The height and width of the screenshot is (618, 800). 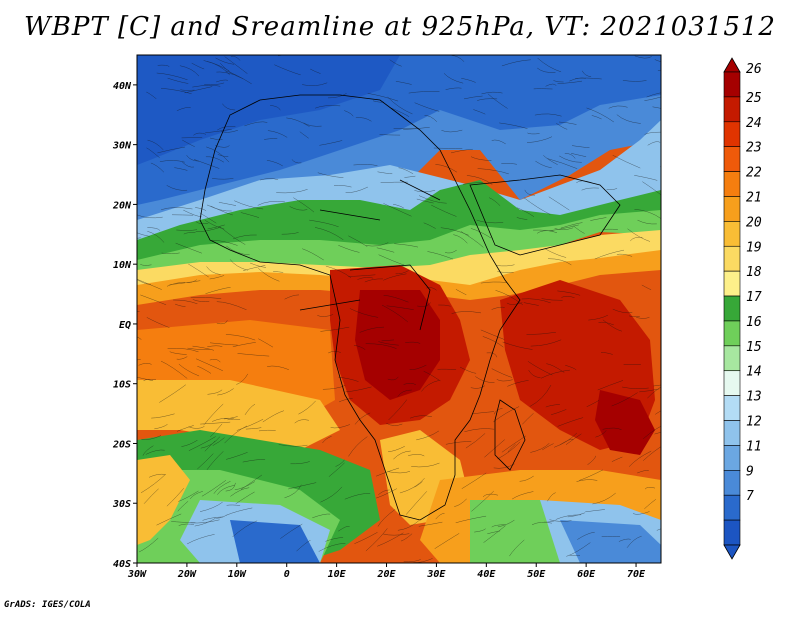 What do you see at coordinates (122, 265) in the screenshot?
I see `lat-tick-label: 10N` at bounding box center [122, 265].